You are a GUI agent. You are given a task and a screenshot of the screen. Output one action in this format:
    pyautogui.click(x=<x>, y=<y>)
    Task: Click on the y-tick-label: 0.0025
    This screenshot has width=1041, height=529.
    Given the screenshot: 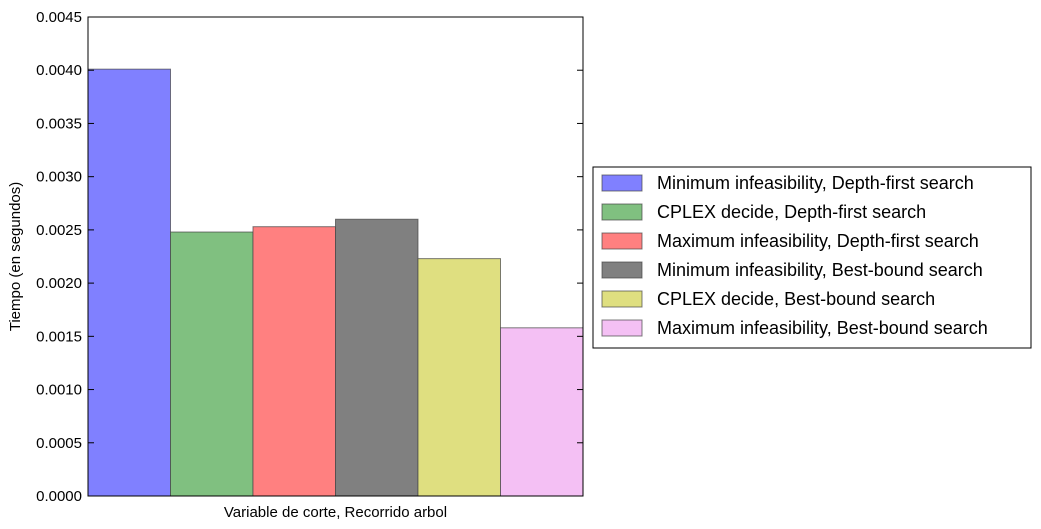 What is the action you would take?
    pyautogui.click(x=59, y=230)
    